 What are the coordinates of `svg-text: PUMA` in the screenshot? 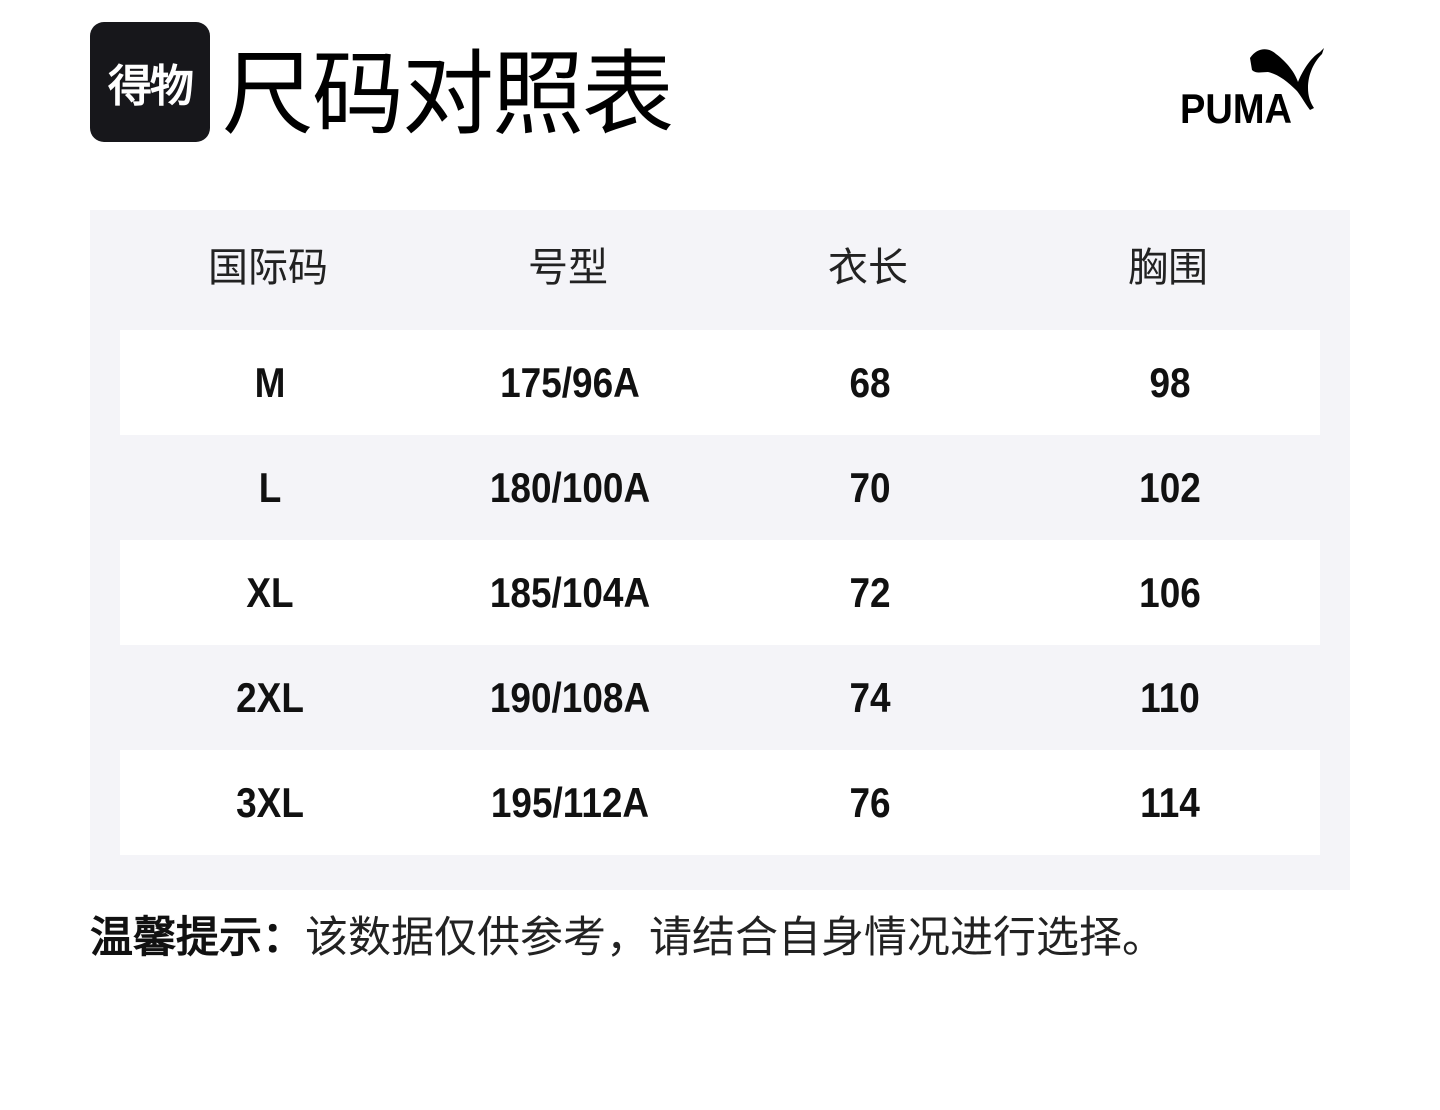 It's located at (1236, 105).